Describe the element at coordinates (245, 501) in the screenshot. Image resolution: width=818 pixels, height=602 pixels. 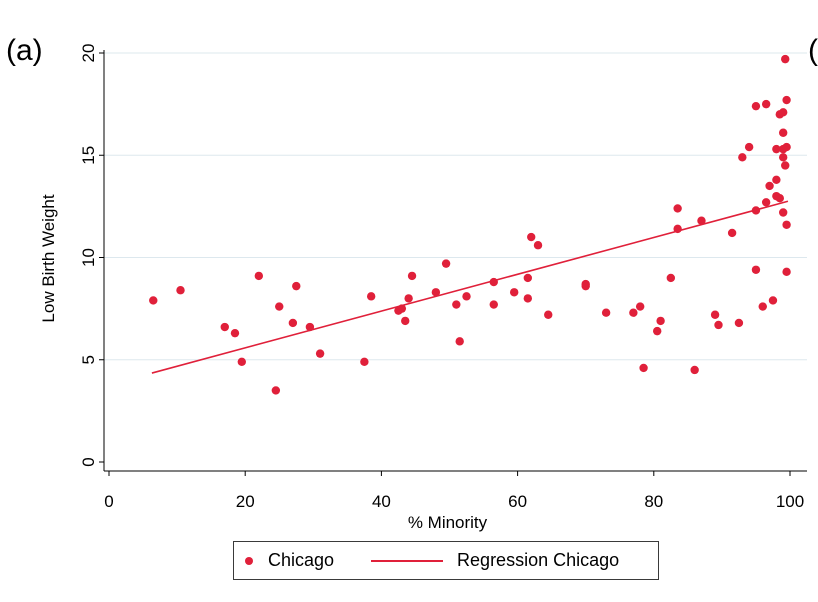
I see `x-tick-label: 20` at that location.